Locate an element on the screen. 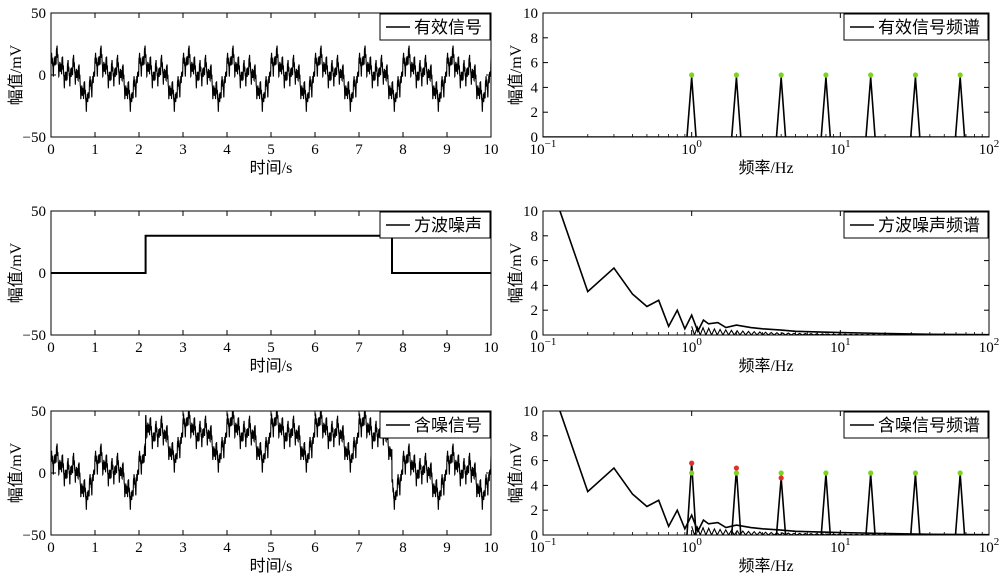  y-tick-label: 4 is located at coordinates (535, 486).